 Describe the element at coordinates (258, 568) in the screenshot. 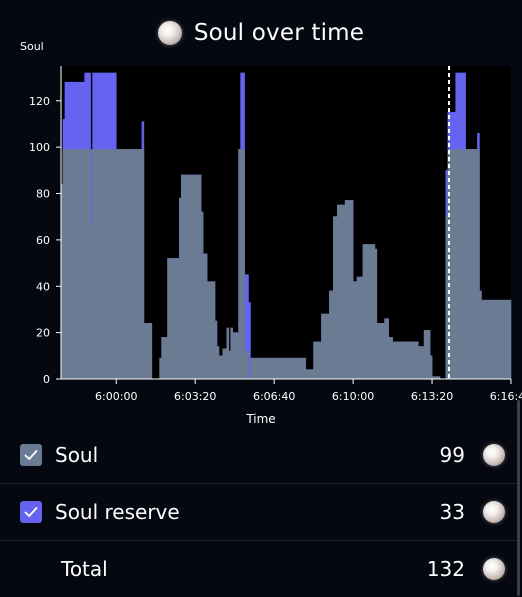

I see `total-row: Total 132` at that location.